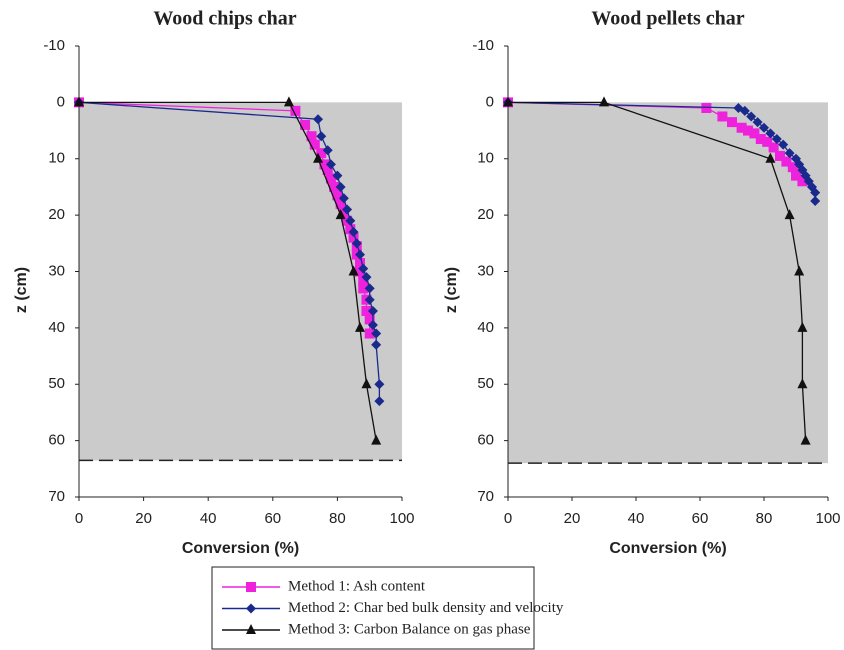 This screenshot has height=650, width=844. I want to click on chart-title: Wood pellets char, so click(667, 19).